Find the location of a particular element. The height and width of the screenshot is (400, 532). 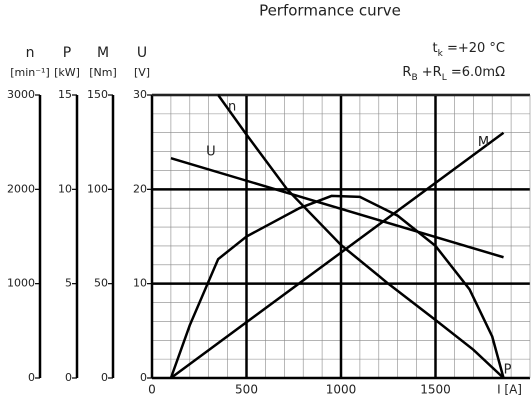

annotation-text: +R is located at coordinates (430, 72).